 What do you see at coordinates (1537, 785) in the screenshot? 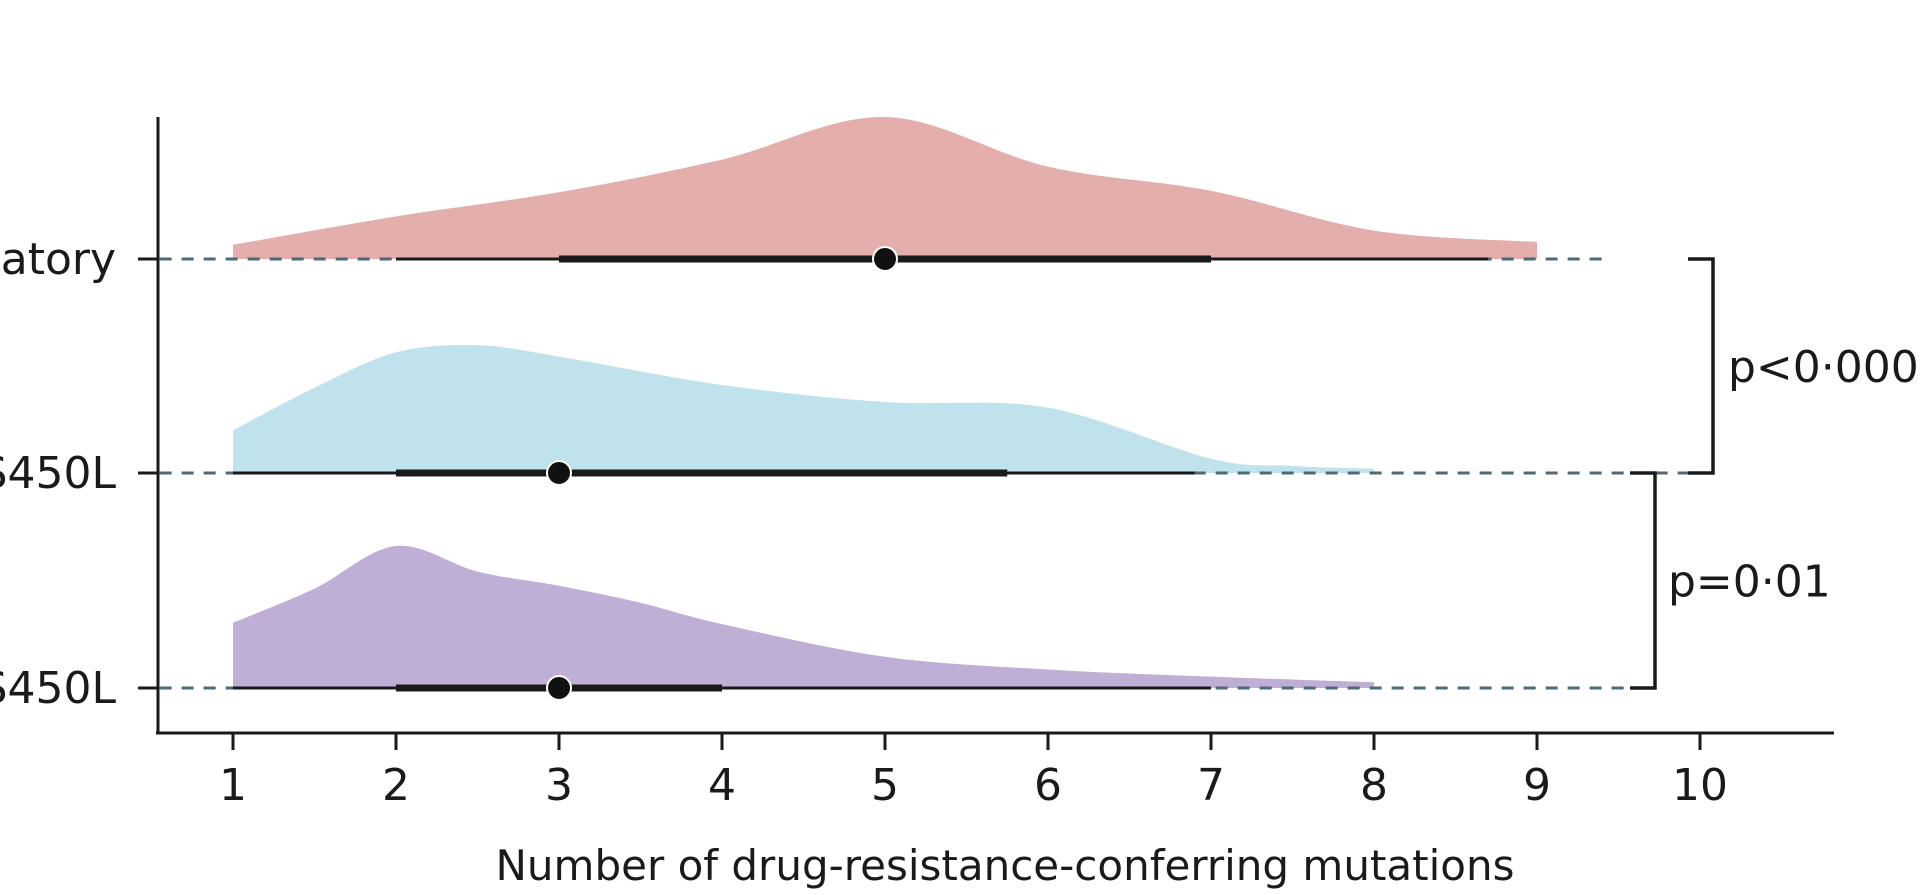
I see `x-tick-label: 9` at bounding box center [1537, 785].